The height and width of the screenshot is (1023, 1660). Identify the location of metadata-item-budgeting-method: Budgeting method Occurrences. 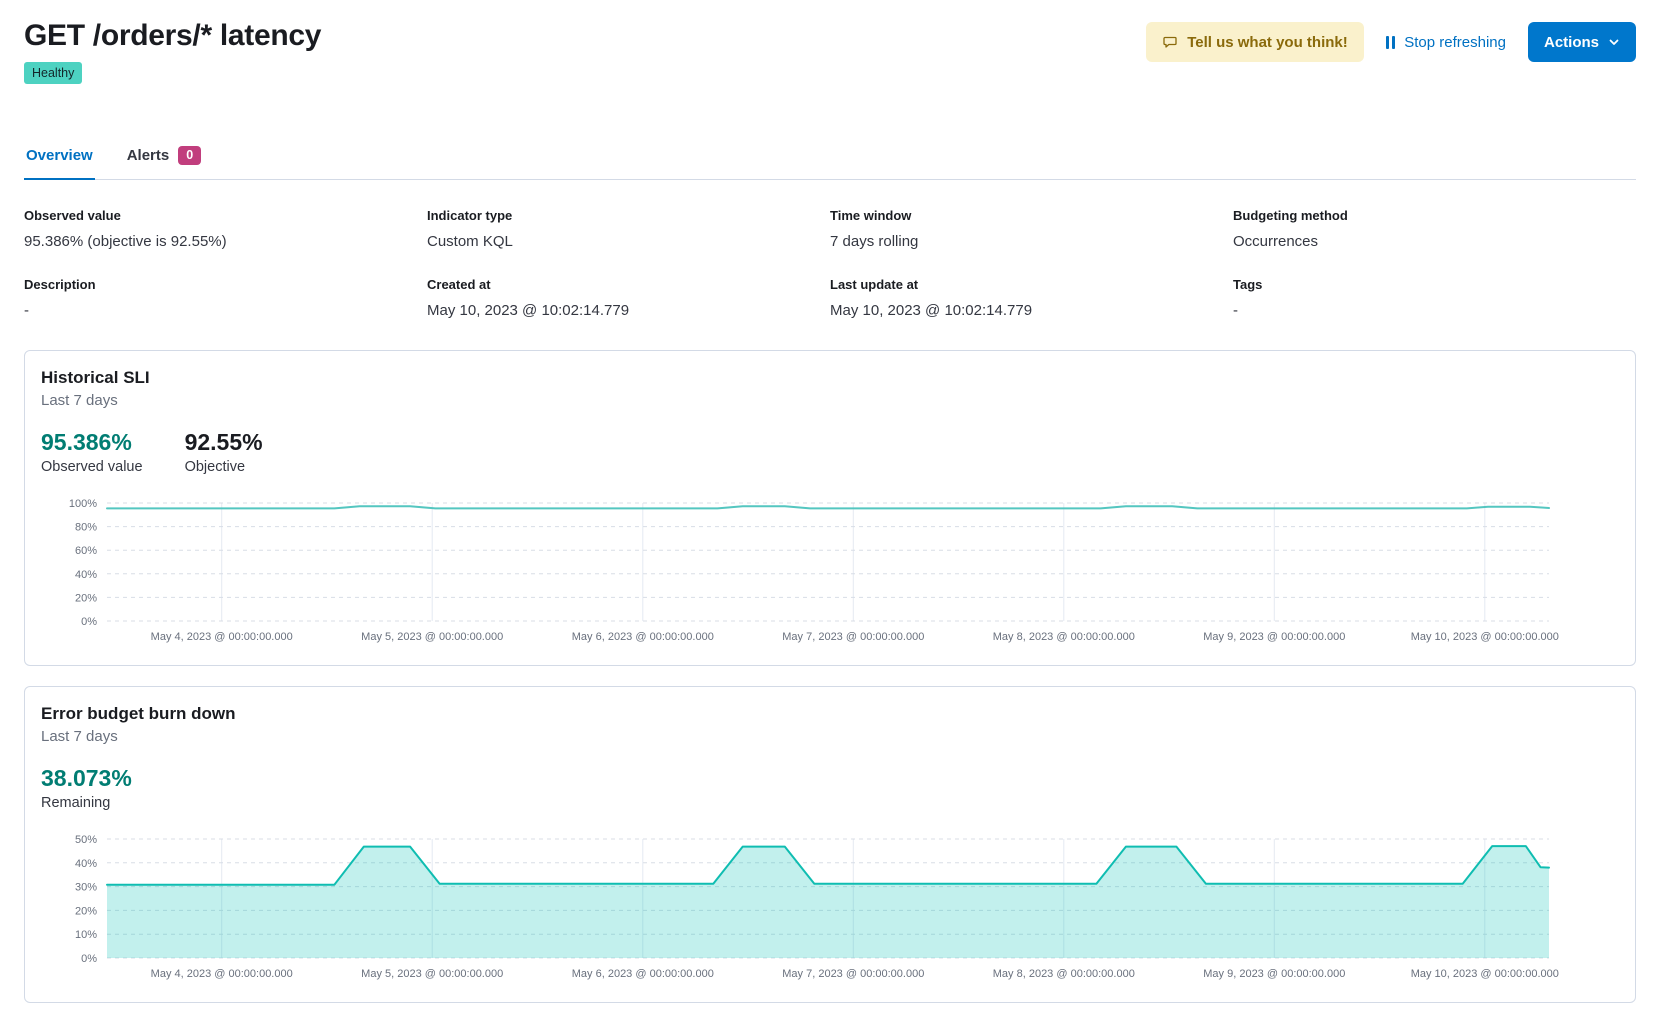
(1434, 229).